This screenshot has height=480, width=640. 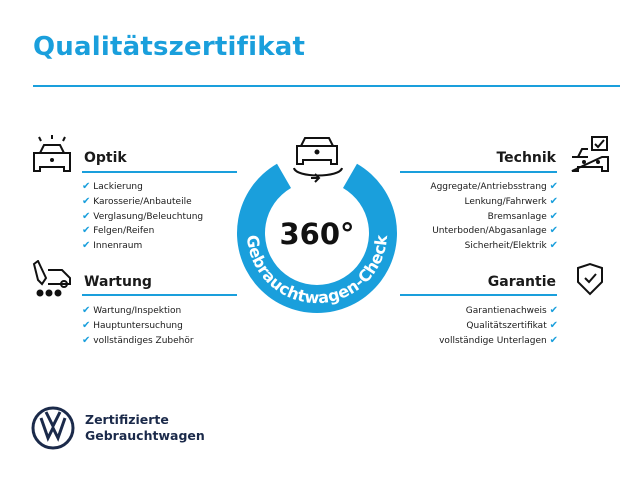 What do you see at coordinates (52, 153) in the screenshot?
I see `car-lights-icon` at bounding box center [52, 153].